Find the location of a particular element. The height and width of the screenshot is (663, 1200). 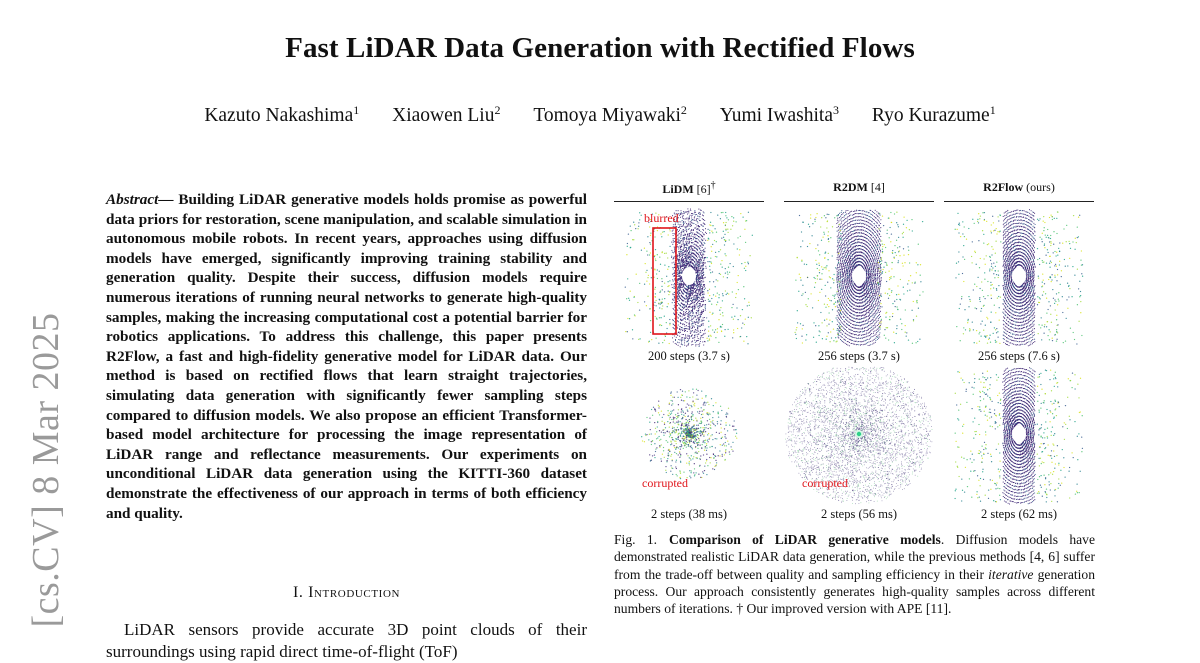

steps-label: 2 steps (38 ms) is located at coordinates (689, 514).